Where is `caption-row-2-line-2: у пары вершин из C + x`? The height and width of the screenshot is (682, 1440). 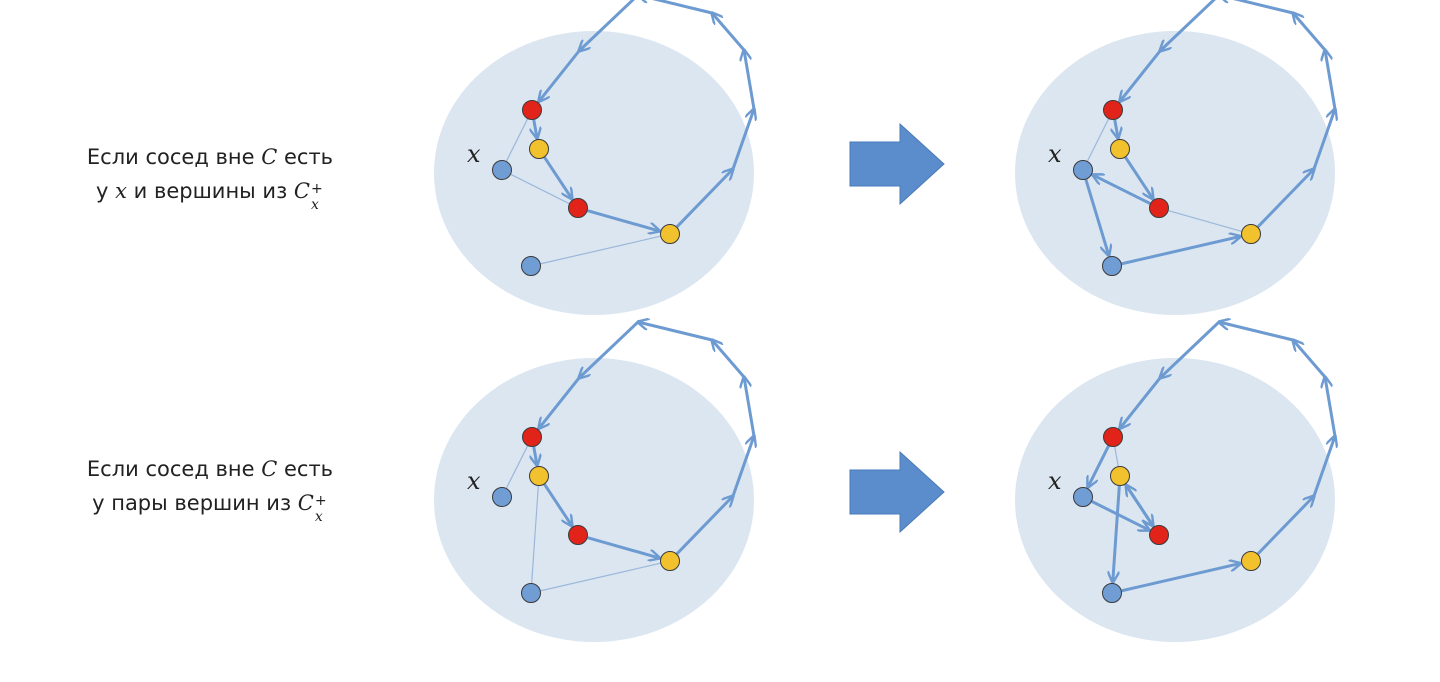
caption-row-2-line-2: у пары вершин из C + x is located at coordinates (210, 505).